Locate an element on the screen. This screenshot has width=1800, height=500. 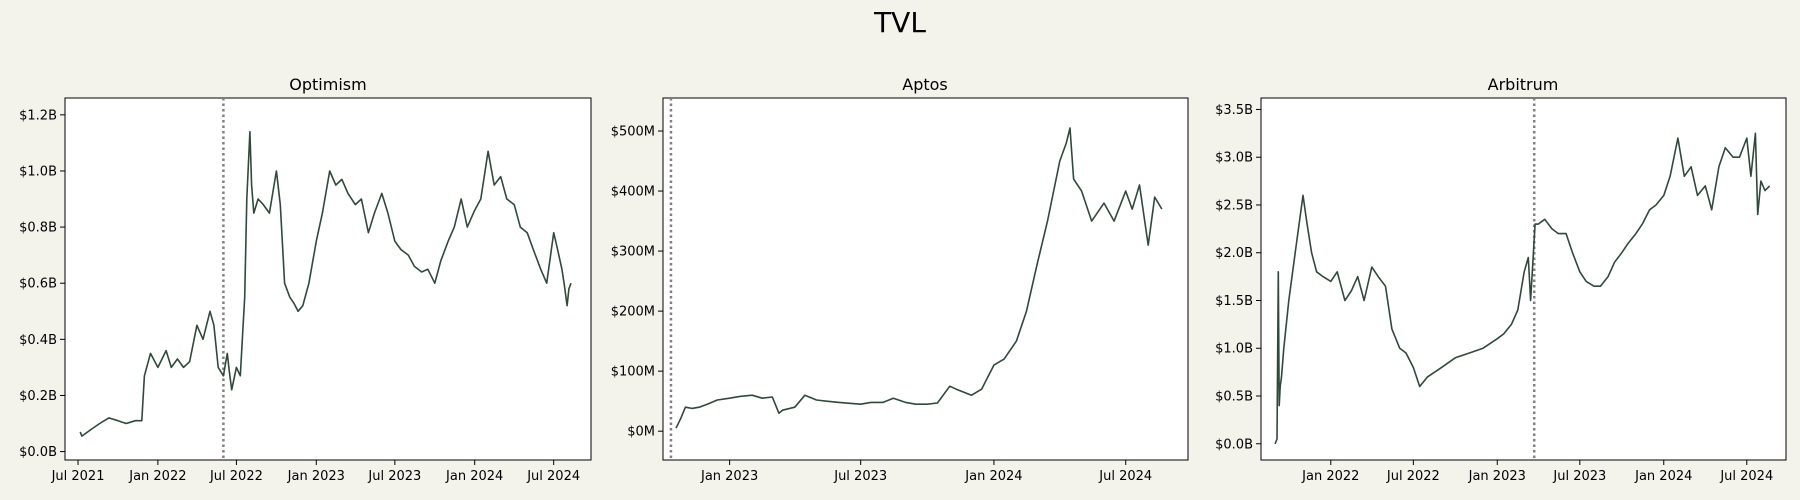
optimism-y-tick-label: $0.0B is located at coordinates (38, 452).